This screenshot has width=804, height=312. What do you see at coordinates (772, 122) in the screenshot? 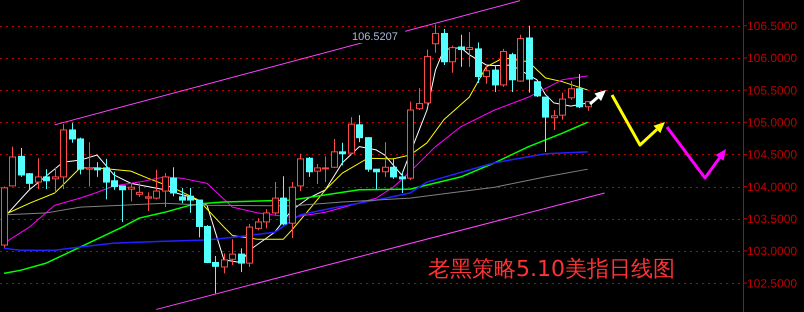
I see `y-tick-label: 105.0000` at bounding box center [772, 122].